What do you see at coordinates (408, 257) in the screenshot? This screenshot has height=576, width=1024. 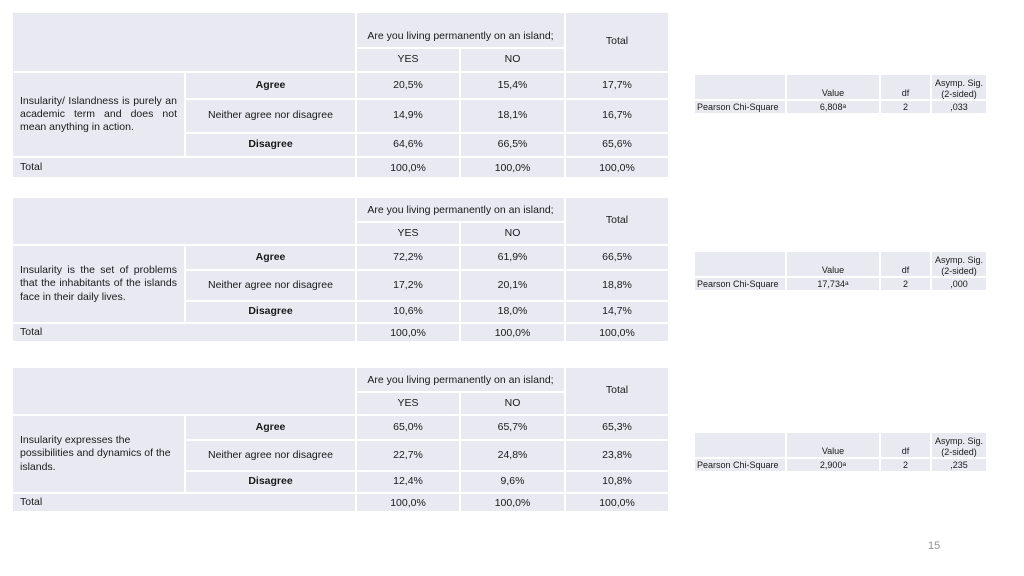 I see `cell-agree-yes: 72,2%` at bounding box center [408, 257].